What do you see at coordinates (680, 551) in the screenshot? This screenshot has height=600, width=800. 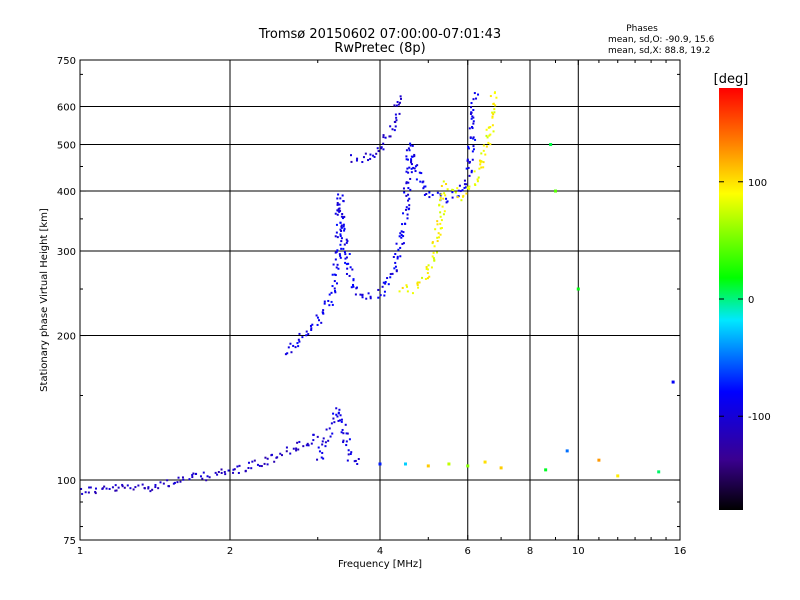 I see `x-tick-label: 16` at bounding box center [680, 551].